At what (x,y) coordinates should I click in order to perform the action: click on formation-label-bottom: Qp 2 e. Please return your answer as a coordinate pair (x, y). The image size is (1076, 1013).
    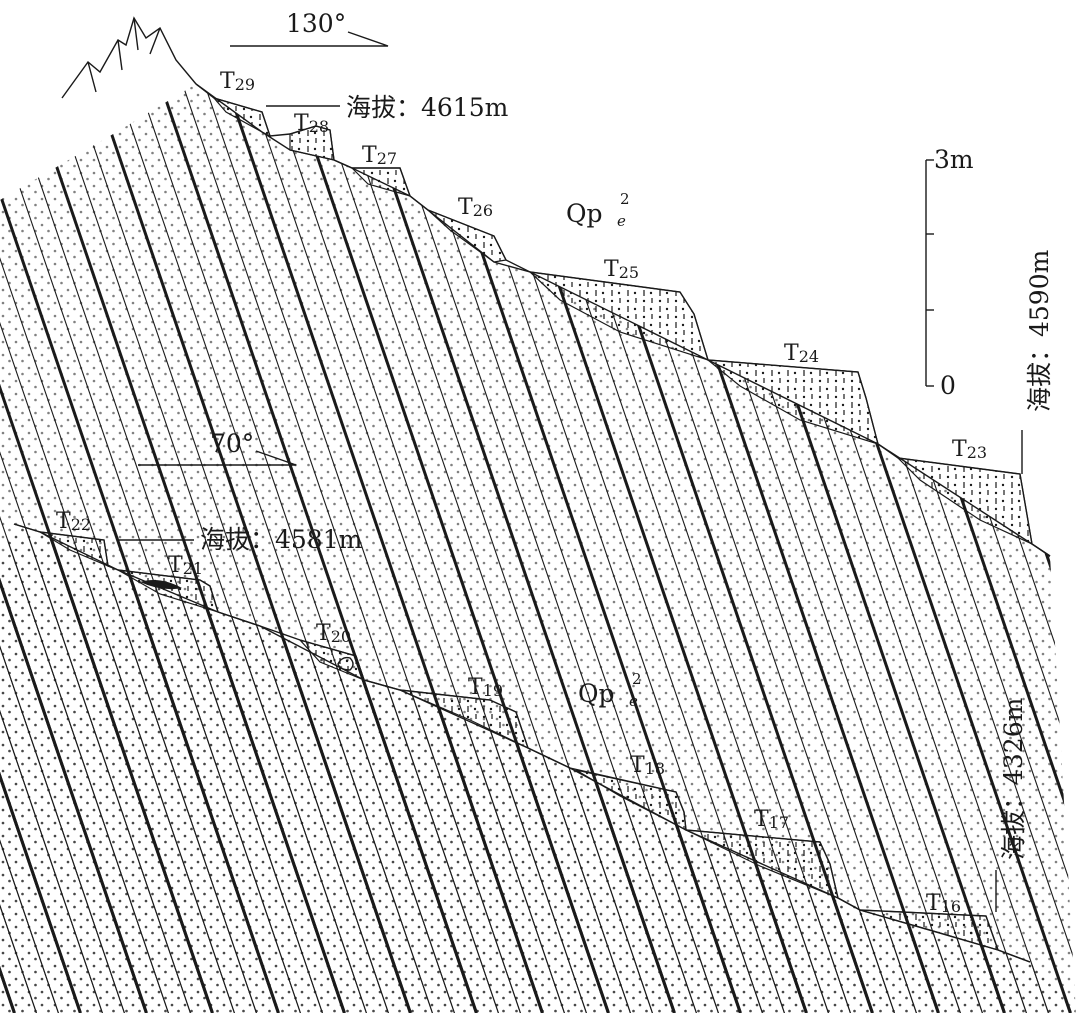
    Looking at the image, I should click on (610, 690).